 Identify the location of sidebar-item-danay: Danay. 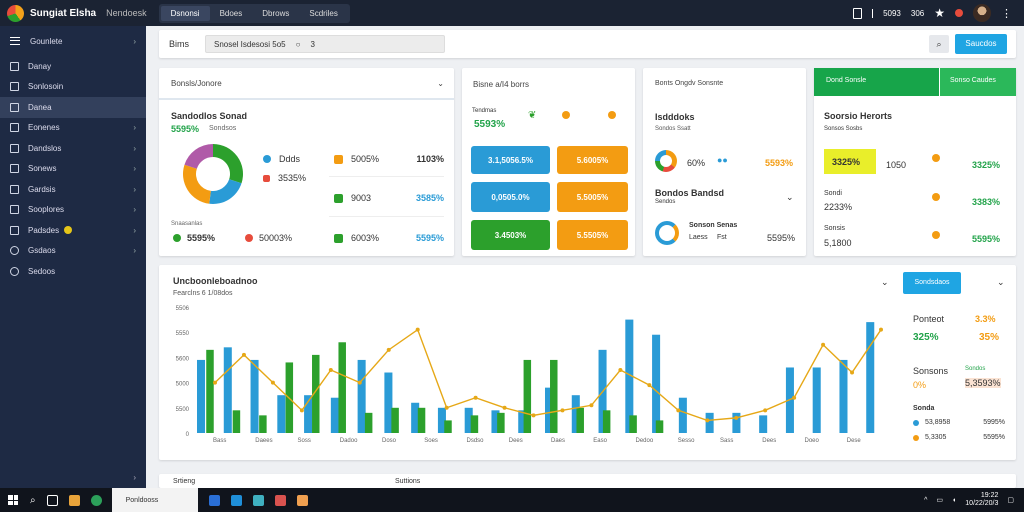
(73, 66).